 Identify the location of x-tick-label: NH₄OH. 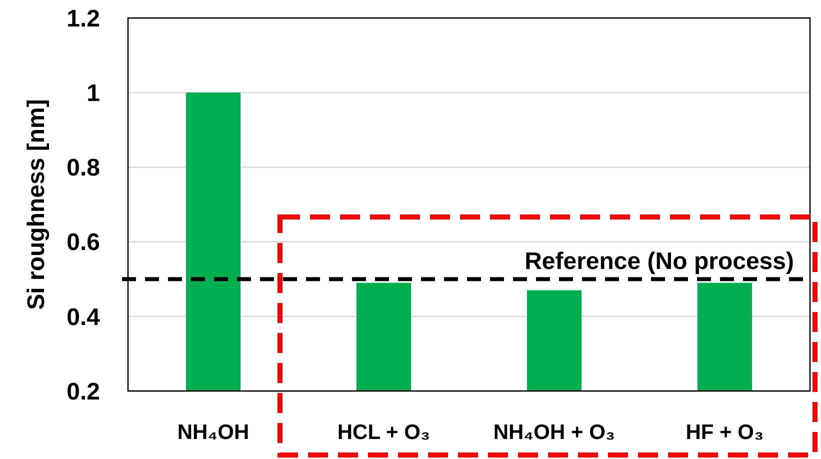
(213, 432).